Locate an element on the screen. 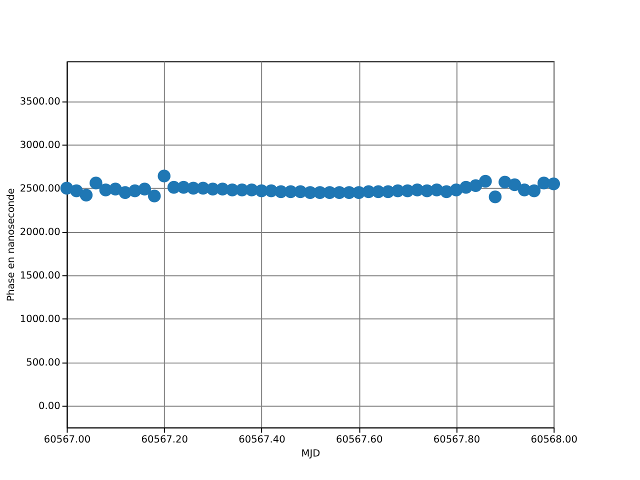 This screenshot has width=640, height=480. y-tick-label: 2500.00 is located at coordinates (40, 189).